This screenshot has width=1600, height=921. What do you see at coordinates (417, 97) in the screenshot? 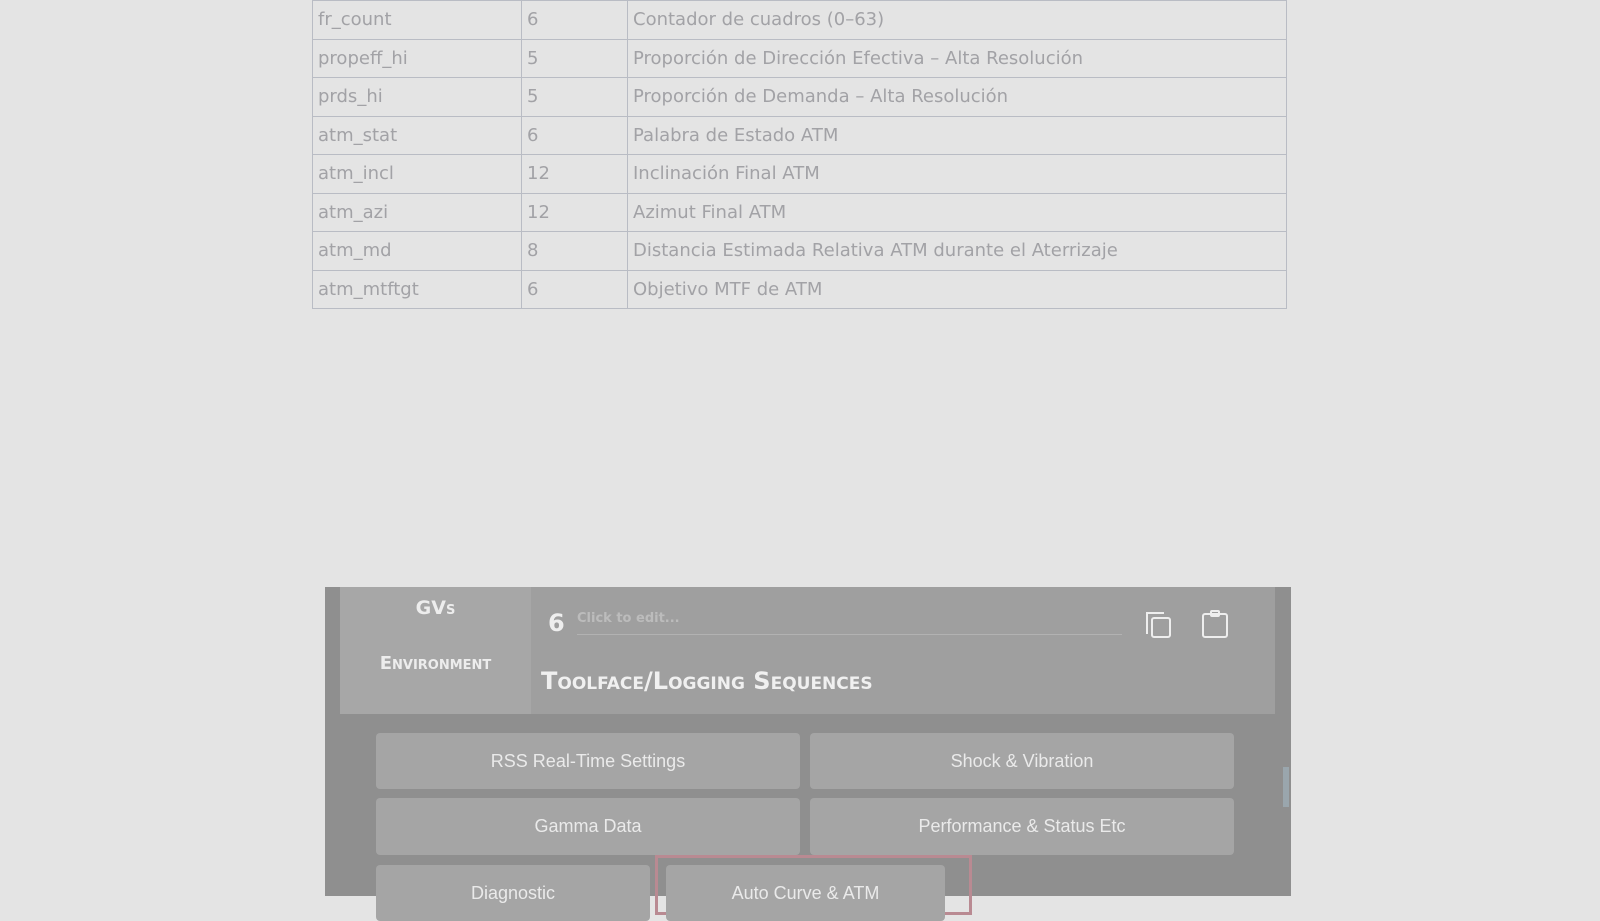
I see `mnemonic-cell: prds_hi` at bounding box center [417, 97].